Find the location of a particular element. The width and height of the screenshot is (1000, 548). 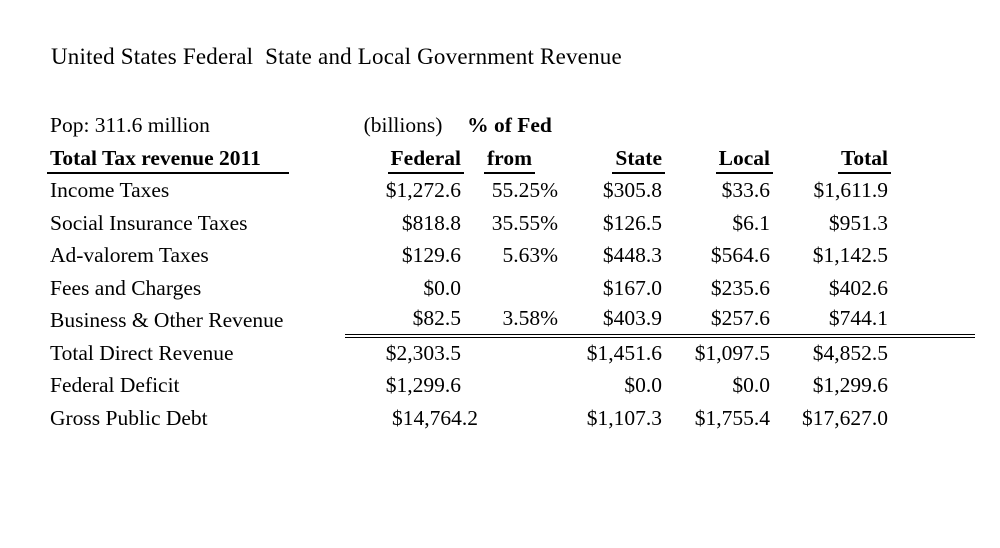

total-value: $1,611.9 is located at coordinates (850, 190).